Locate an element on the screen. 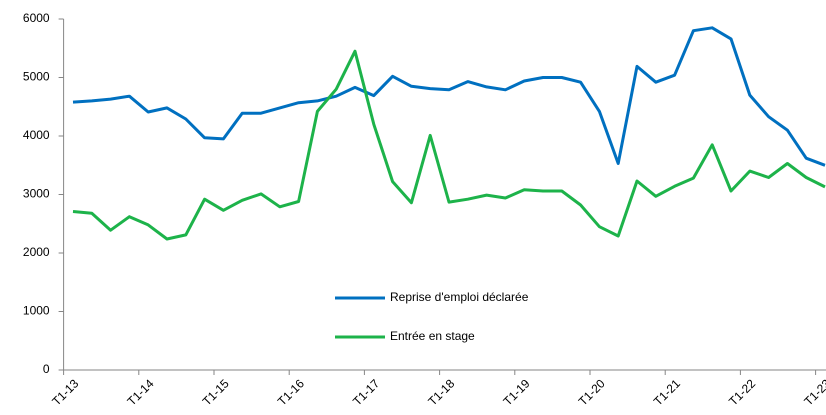 The image size is (826, 415). legend-label: Reprise d'emploi déclarée is located at coordinates (459, 297).